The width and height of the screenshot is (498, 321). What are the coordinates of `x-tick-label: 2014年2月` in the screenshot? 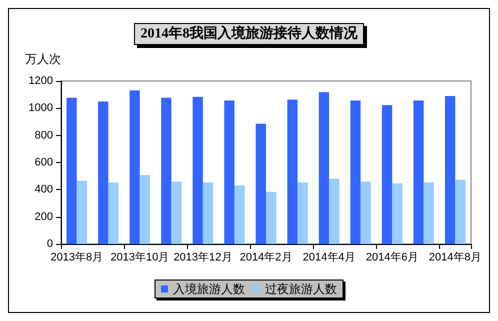 It's located at (266, 258).